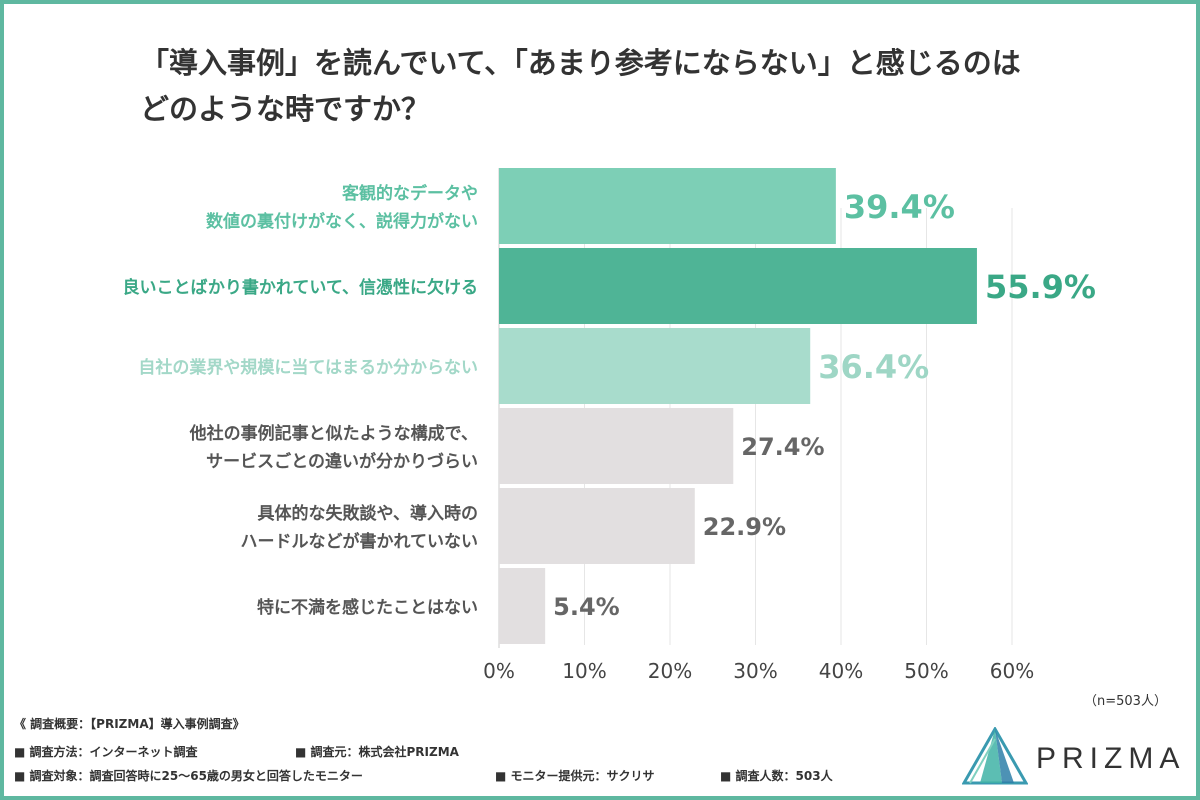 The height and width of the screenshot is (800, 1200). Describe the element at coordinates (300, 287) in the screenshot. I see `category-label: 良いことばかり書かれていて、信憑性に欠ける` at that location.